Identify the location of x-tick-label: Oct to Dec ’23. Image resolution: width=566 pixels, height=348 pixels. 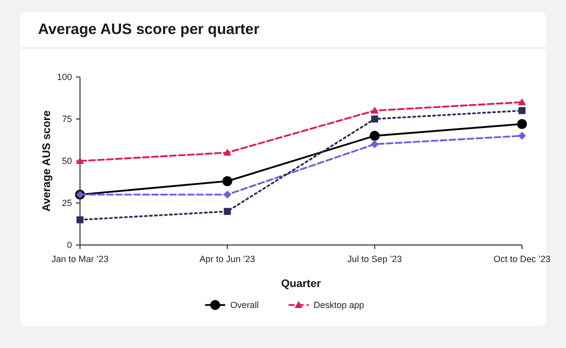
(522, 259).